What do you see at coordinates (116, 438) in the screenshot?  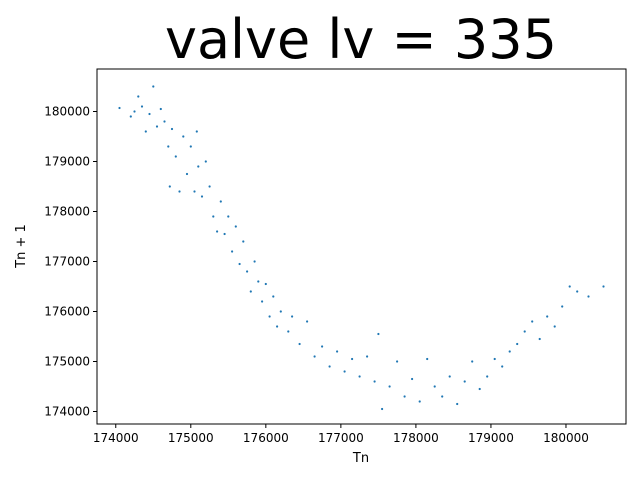 I see `x-tick-label: 174000` at bounding box center [116, 438].